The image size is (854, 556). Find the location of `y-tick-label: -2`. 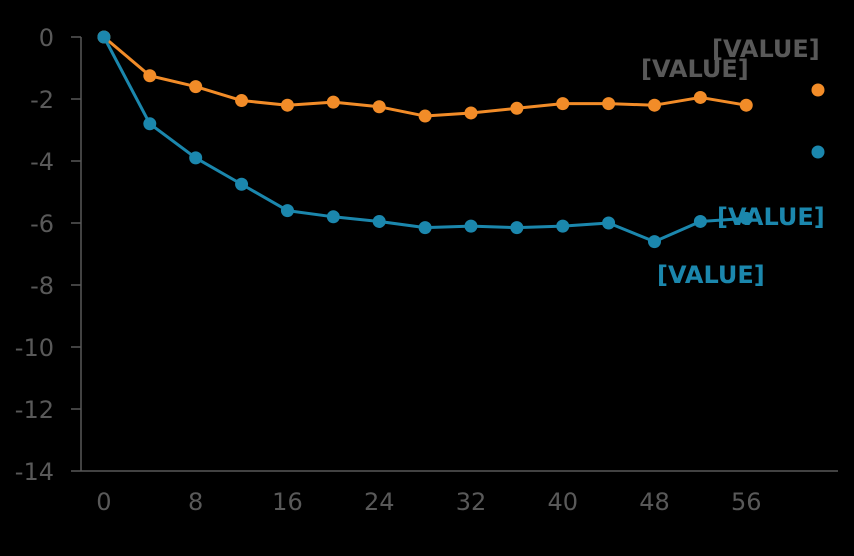

y-tick-label: -2 is located at coordinates (42, 100).